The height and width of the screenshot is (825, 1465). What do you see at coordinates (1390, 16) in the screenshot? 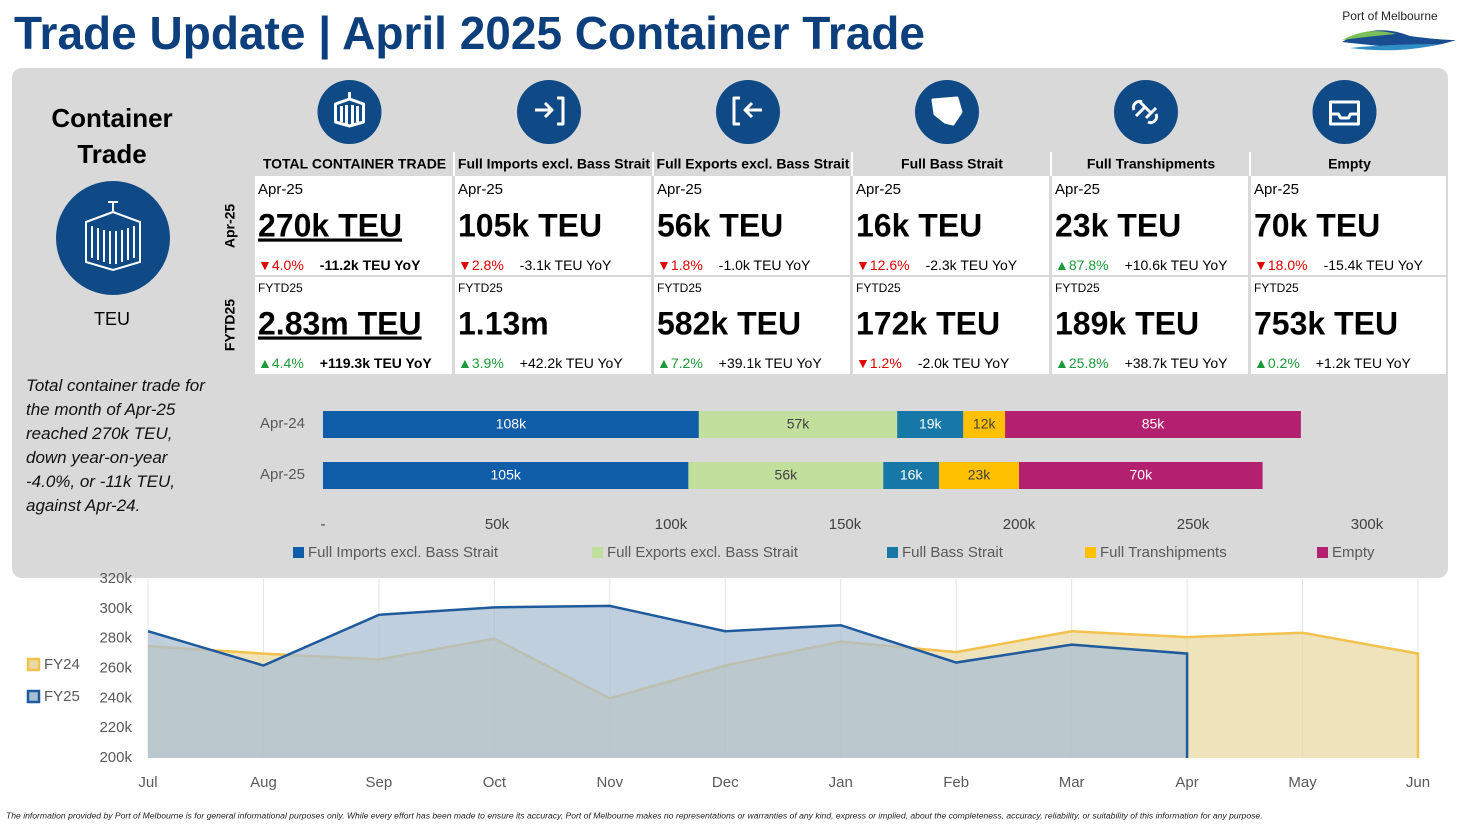
I see `logo-text: Port of Melbourne` at bounding box center [1390, 16].